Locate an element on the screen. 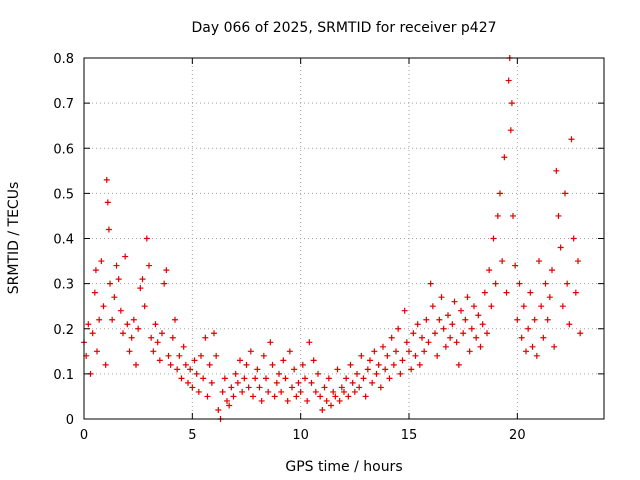 This screenshot has height=480, width=640. x-tick-labels: 0 5 10 15 20 is located at coordinates (303, 435).